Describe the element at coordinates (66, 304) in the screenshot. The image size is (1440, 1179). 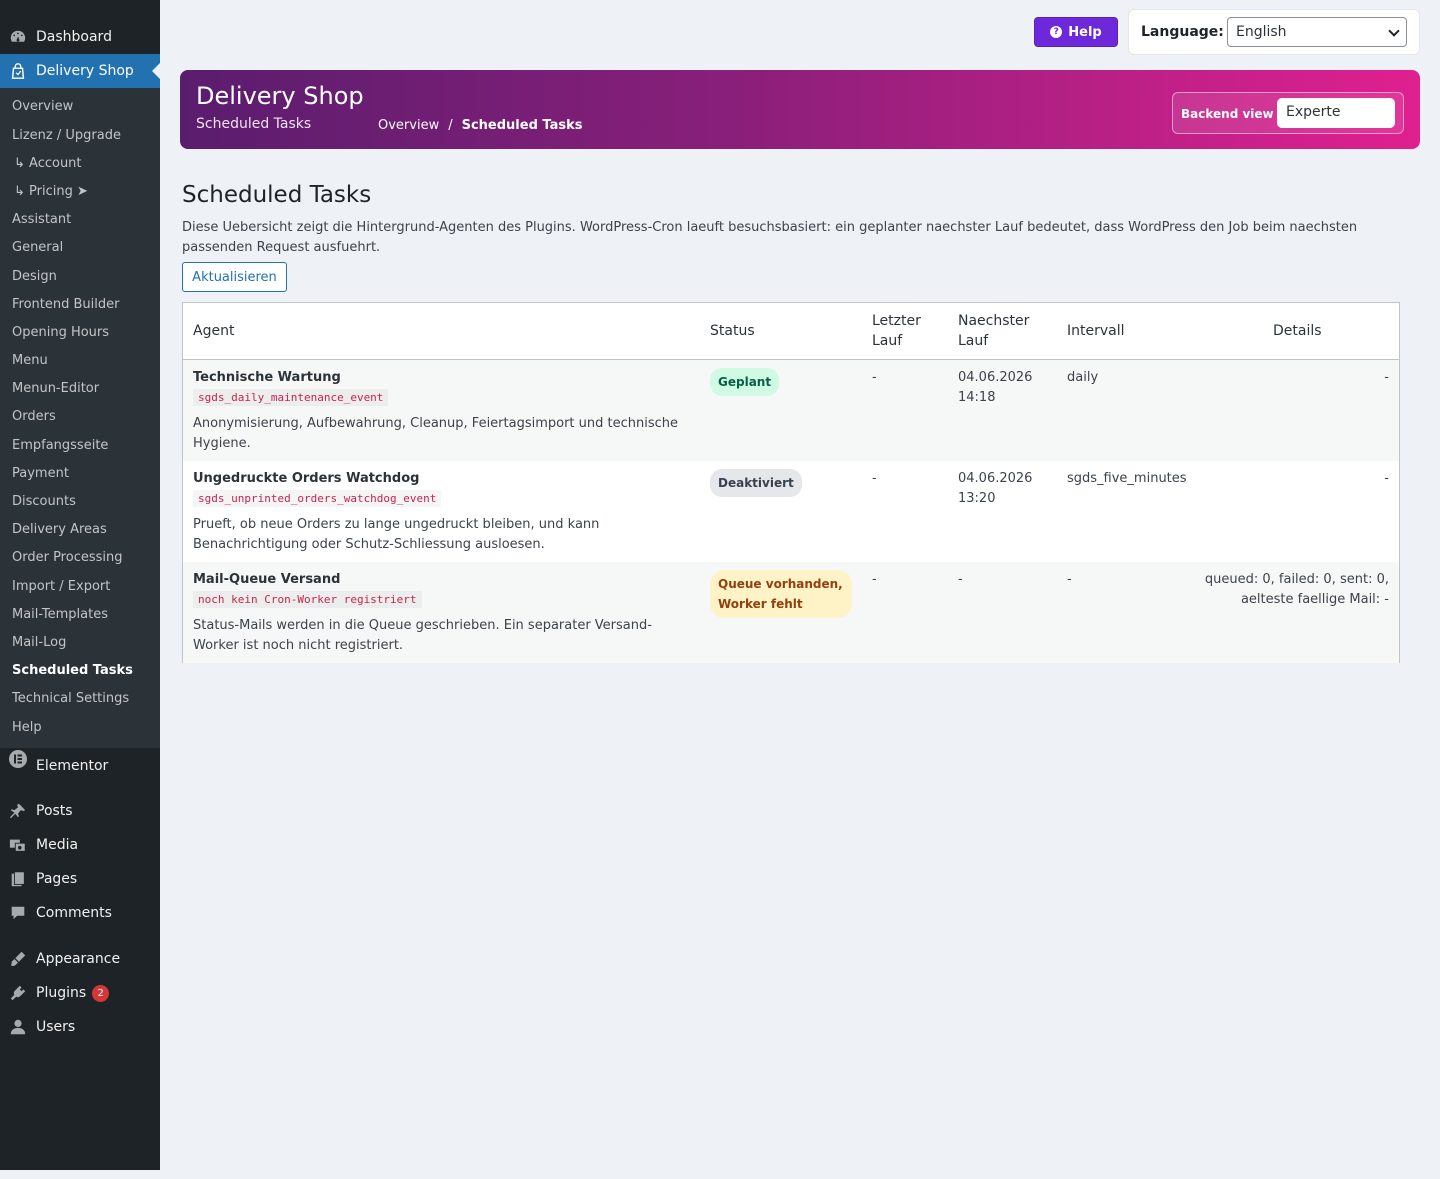
I see `submenu-frontend-builder: Frontend Builder` at that location.